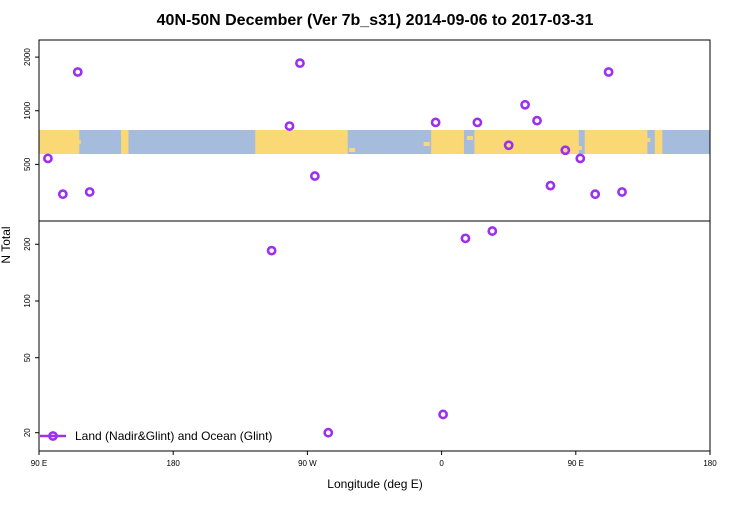  Describe the element at coordinates (6, 244) in the screenshot. I see `y-axis-title: N Total` at that location.